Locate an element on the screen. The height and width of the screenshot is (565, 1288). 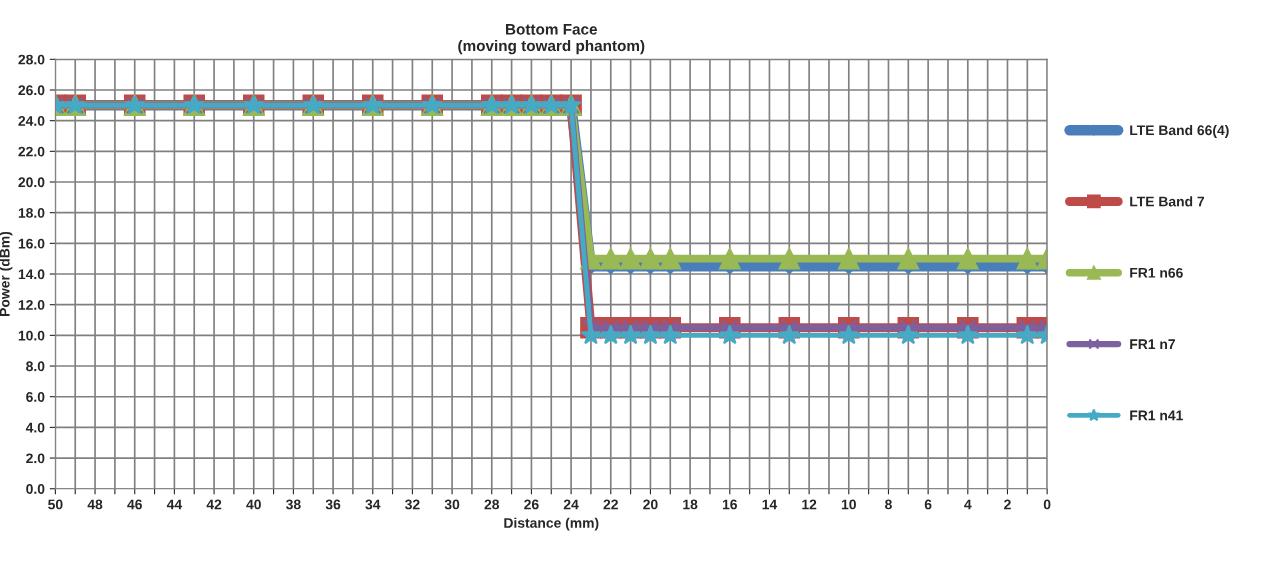
x-tick-label: 32 is located at coordinates (412, 504).